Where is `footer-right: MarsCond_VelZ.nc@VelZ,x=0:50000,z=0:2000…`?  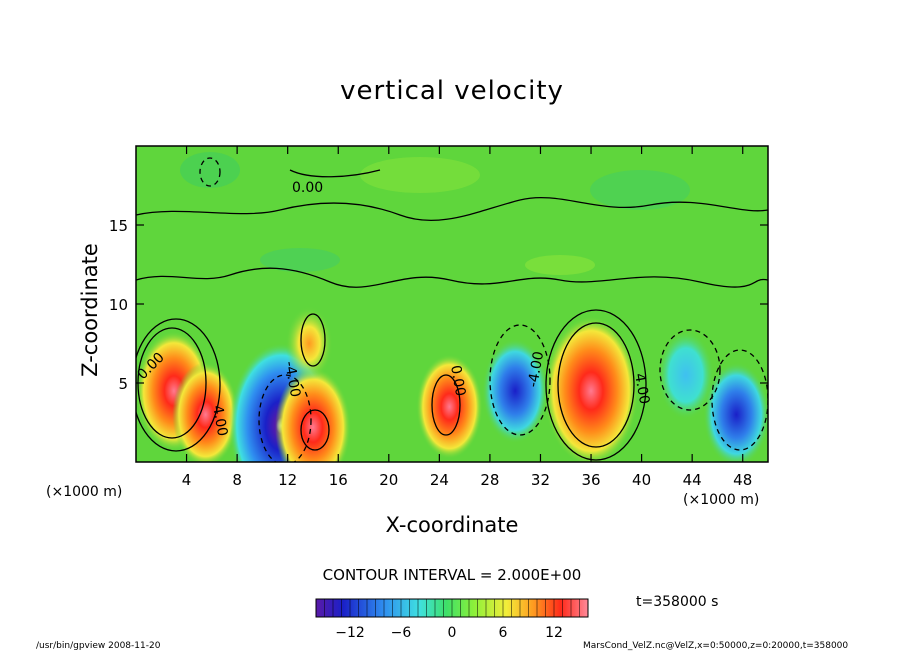 footer-right: MarsCond_VelZ.nc@VelZ,x=0:50000,z=0:2000… is located at coordinates (716, 646).